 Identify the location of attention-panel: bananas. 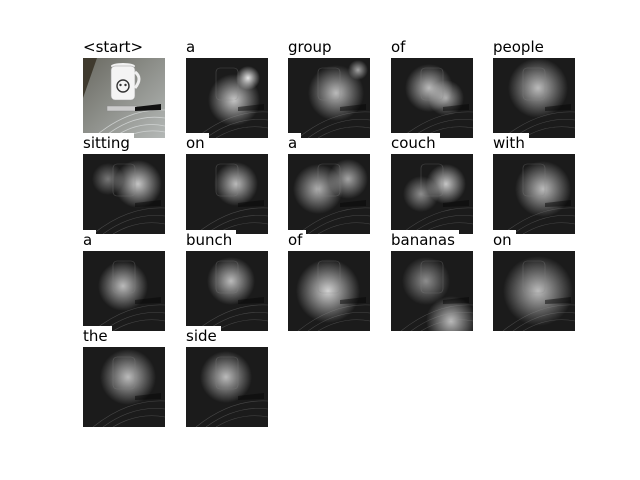
(432, 271).